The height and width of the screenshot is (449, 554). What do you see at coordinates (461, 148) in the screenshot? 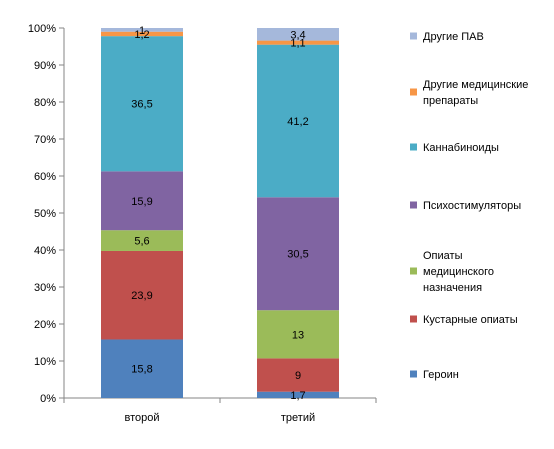
I see `legend-label: Каннабиноиды` at bounding box center [461, 148].